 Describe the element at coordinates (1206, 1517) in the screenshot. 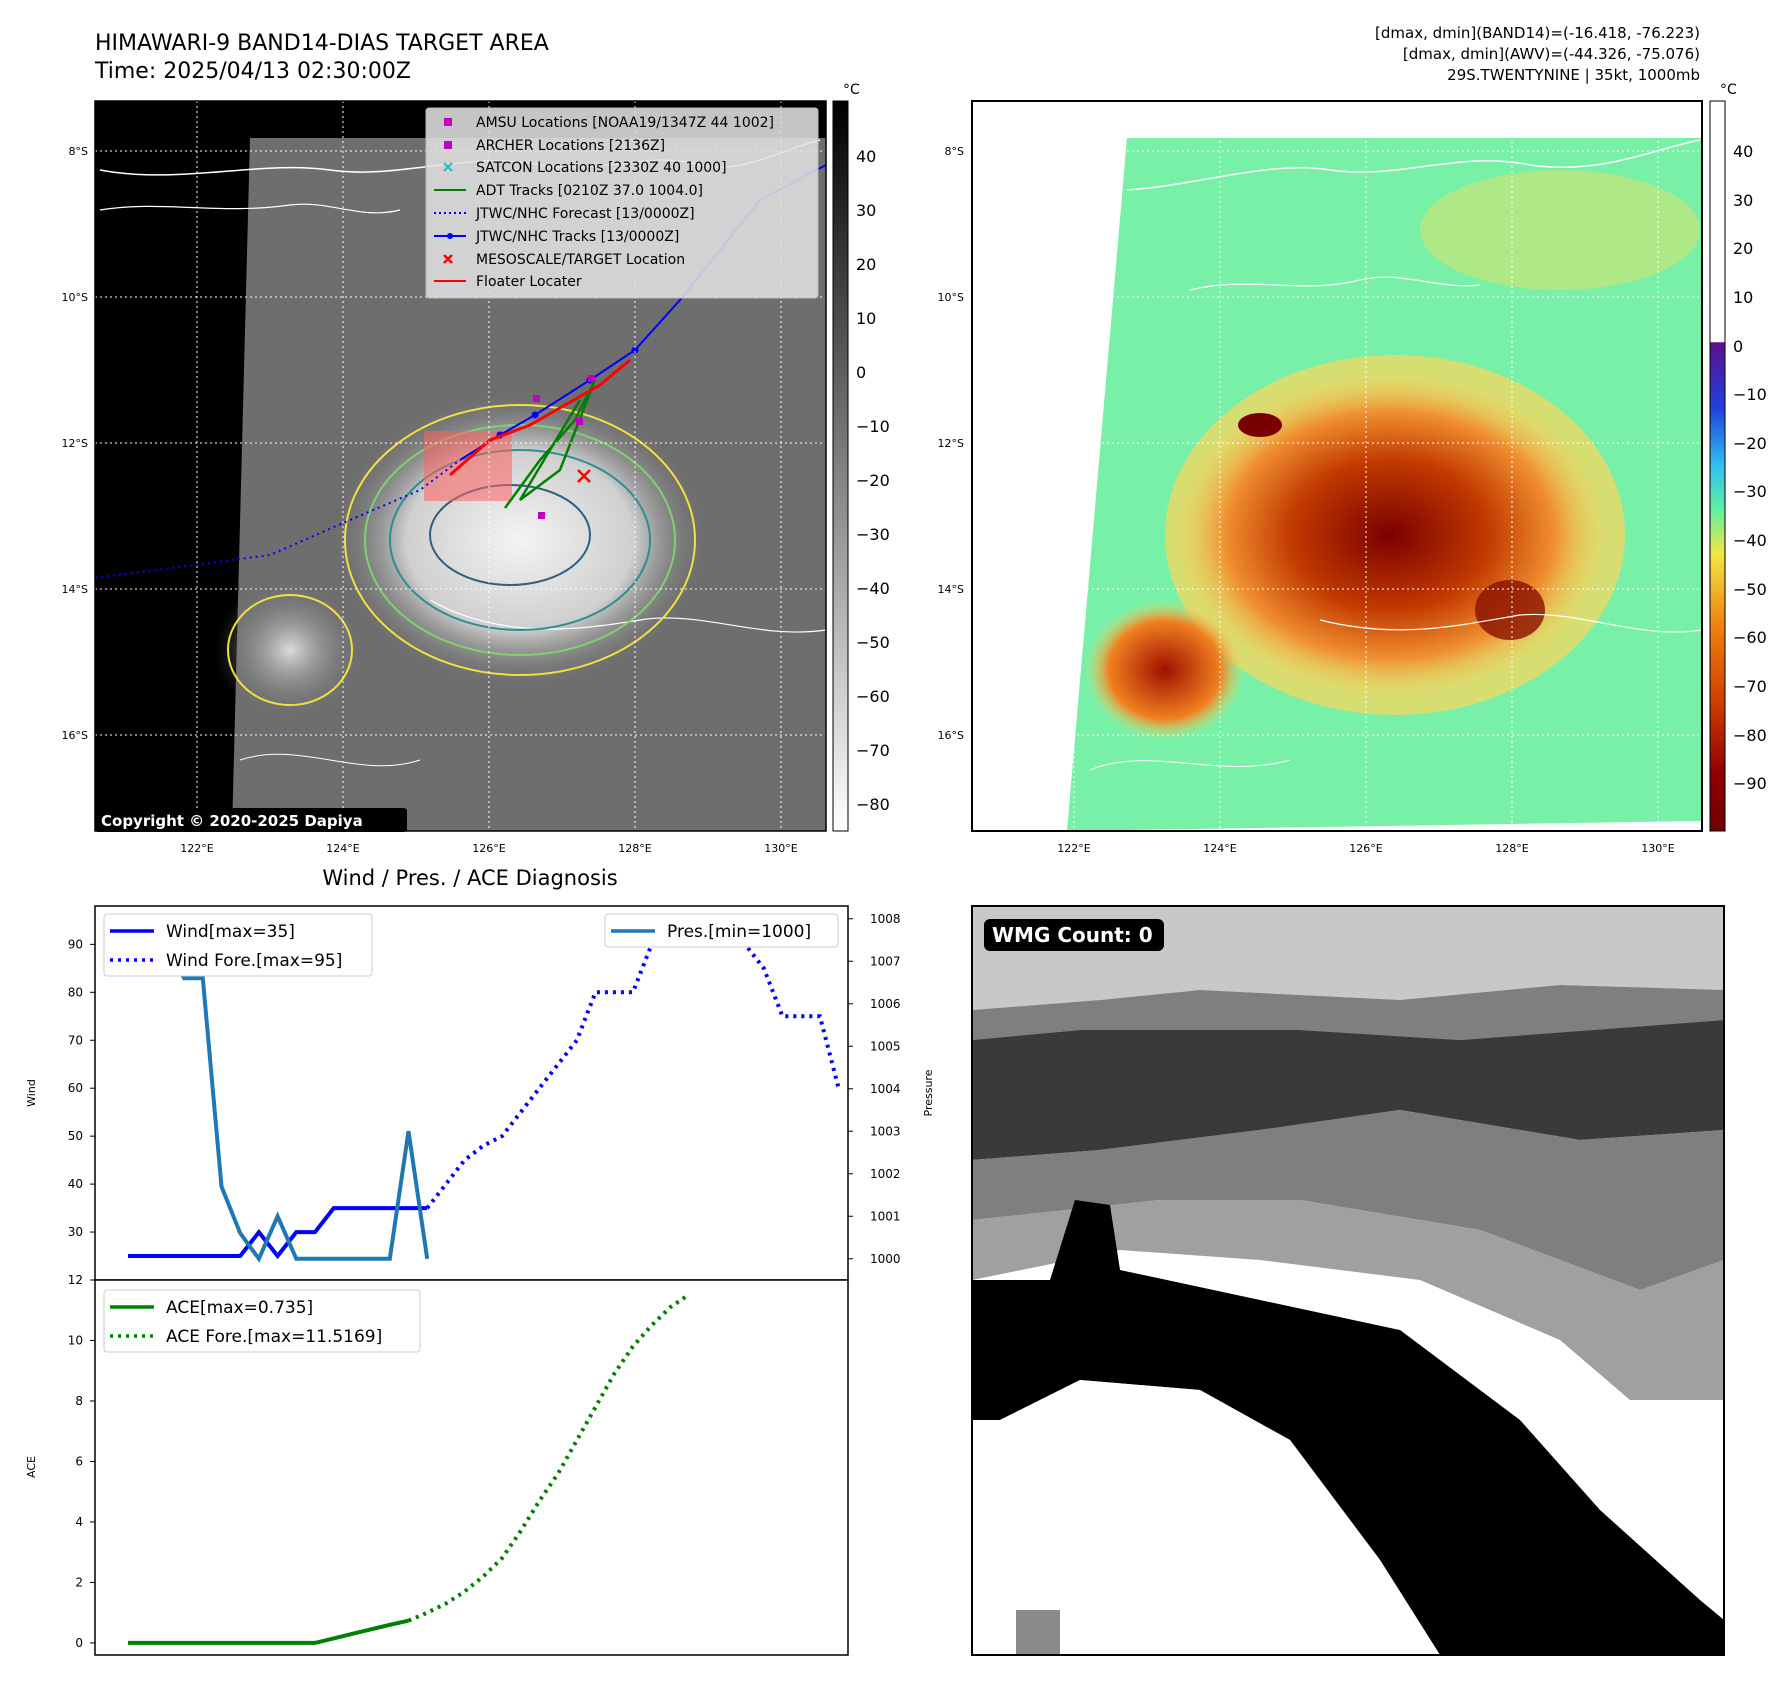

I see `wmg-level-white` at that location.